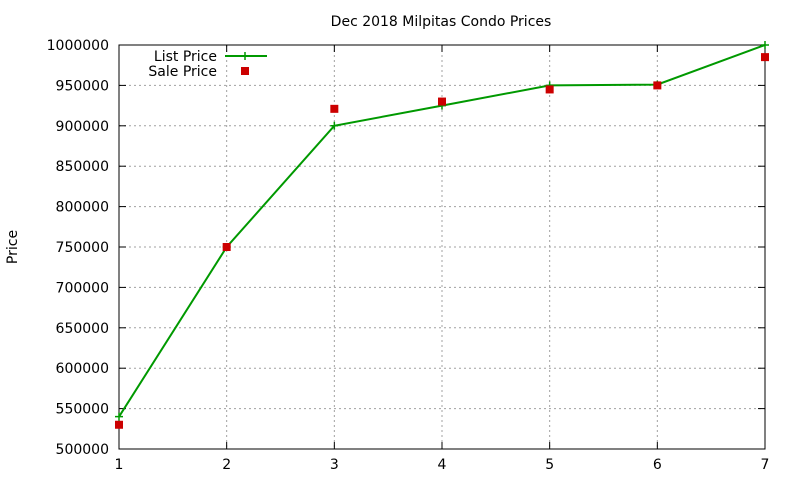 Image resolution: width=800 pixels, height=480 pixels. What do you see at coordinates (82, 288) in the screenshot?
I see `y-tick-label: 700000` at bounding box center [82, 288].